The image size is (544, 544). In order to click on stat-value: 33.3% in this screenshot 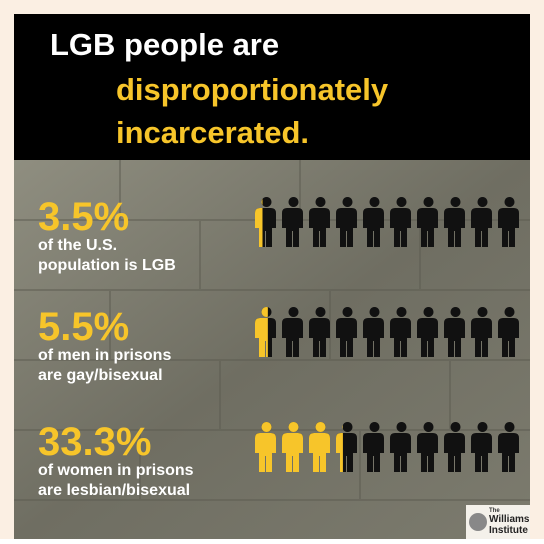, I will do `click(94, 442)`.